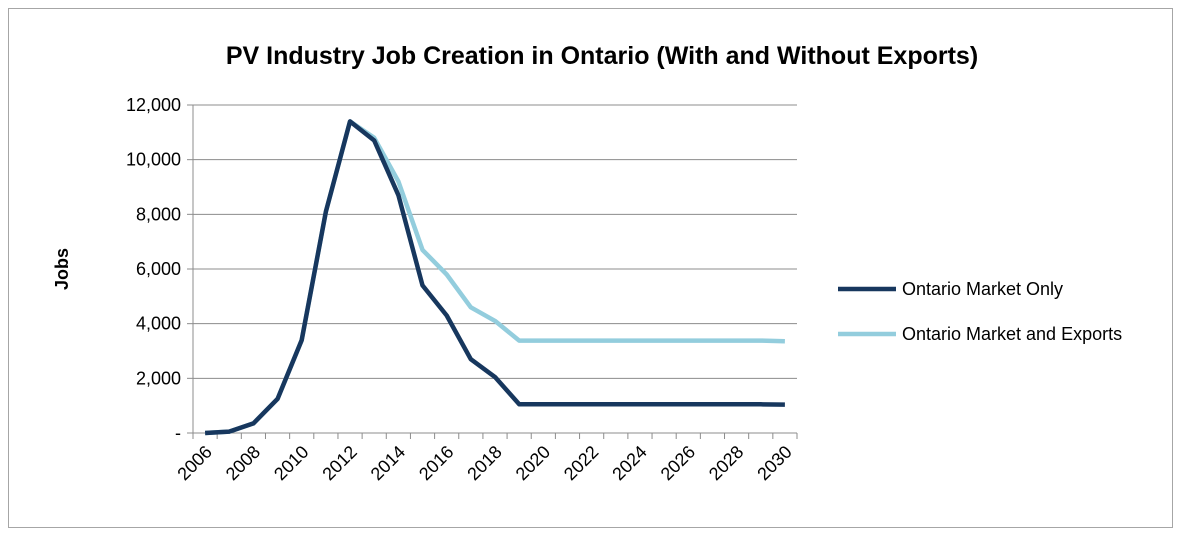 This screenshot has width=1181, height=534. Describe the element at coordinates (291, 463) in the screenshot. I see `x-tick-label: 2010` at that location.